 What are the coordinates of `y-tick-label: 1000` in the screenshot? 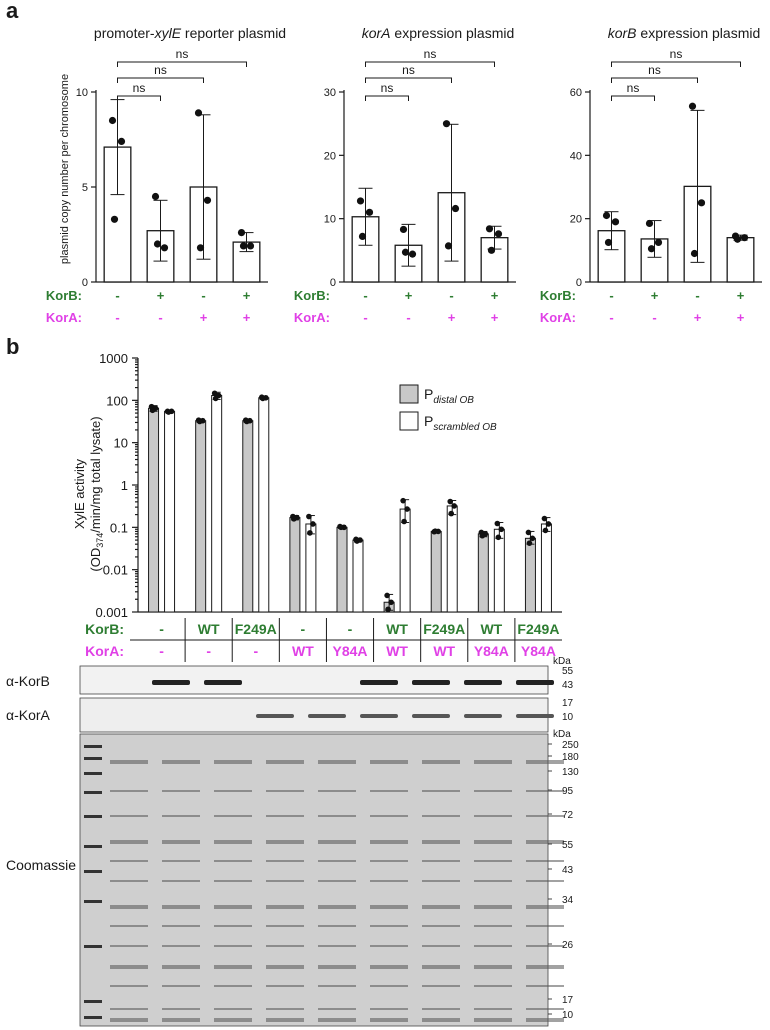 It's located at (113, 358).